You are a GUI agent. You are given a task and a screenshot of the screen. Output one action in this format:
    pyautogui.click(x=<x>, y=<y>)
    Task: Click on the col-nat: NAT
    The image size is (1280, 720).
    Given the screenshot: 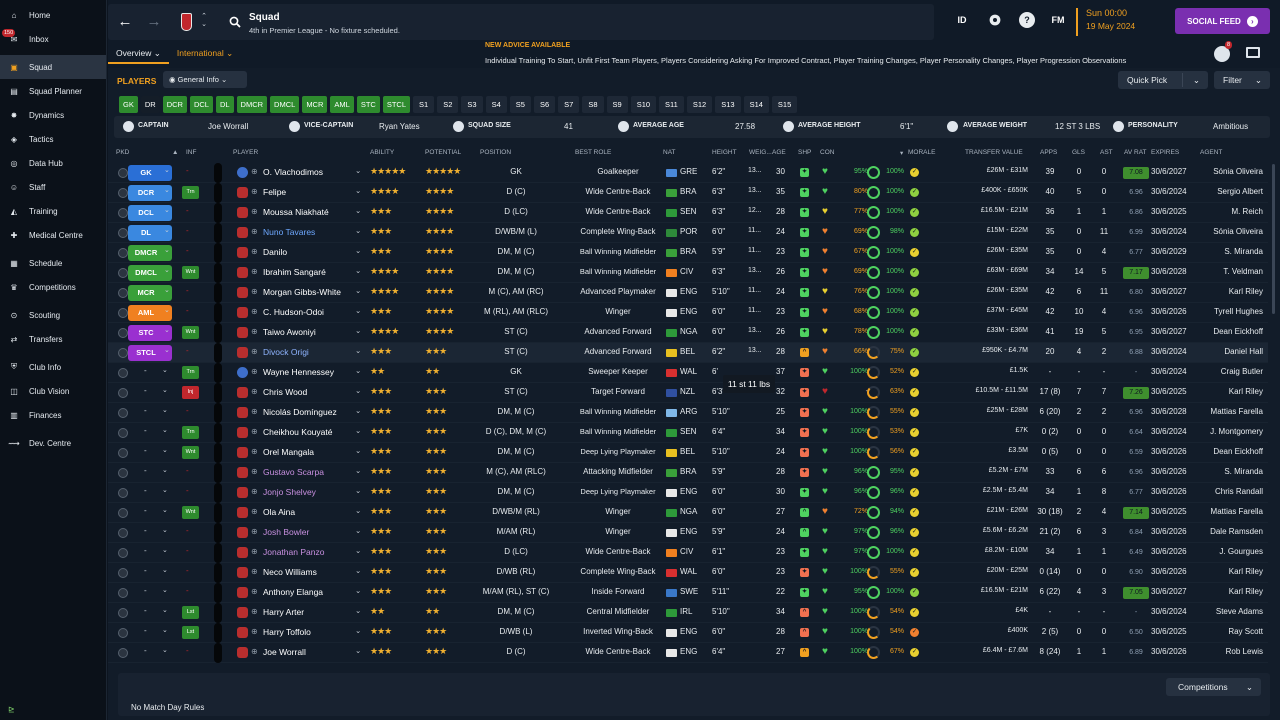 What is the action you would take?
    pyautogui.click(x=669, y=152)
    